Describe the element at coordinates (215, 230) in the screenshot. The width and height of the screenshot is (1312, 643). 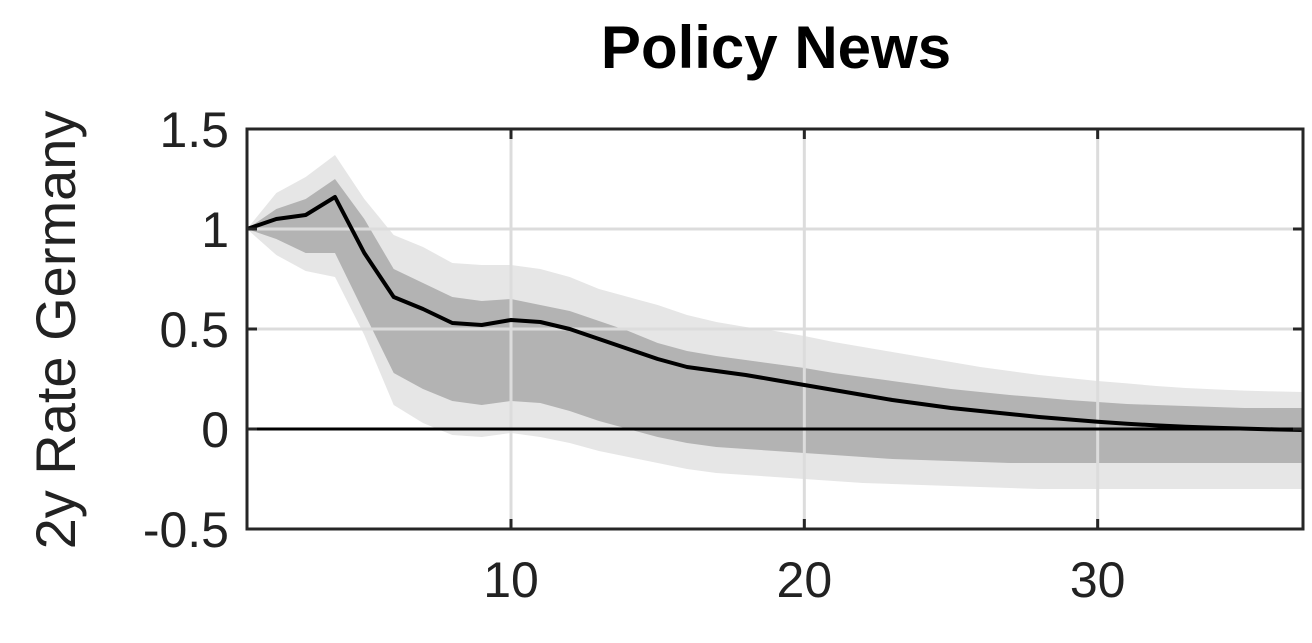
I see `y-tick-label: 1` at that location.